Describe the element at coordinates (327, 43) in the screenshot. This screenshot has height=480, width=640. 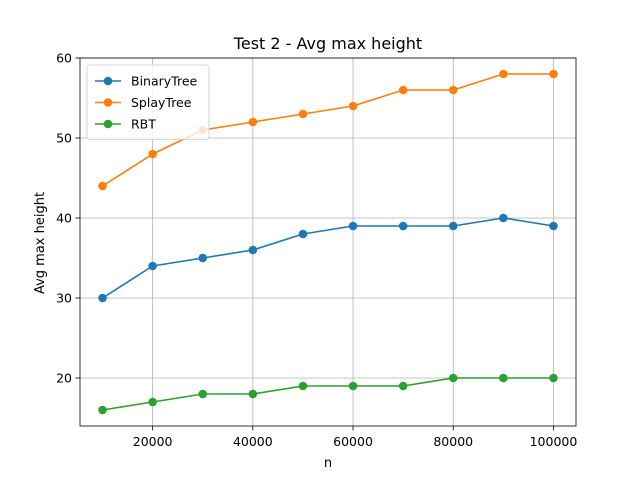
I see `chart-title: Test 2 - Avg max height` at that location.